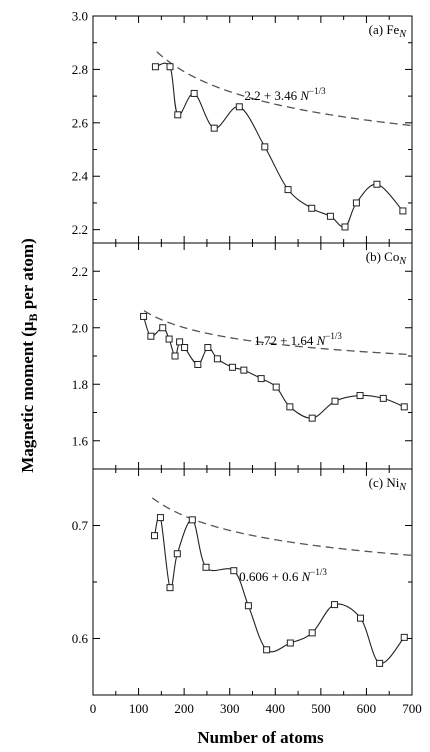 This screenshot has width=430, height=752. What do you see at coordinates (80, 384) in the screenshot?
I see `y-tick-label-co: 1.8` at bounding box center [80, 384].